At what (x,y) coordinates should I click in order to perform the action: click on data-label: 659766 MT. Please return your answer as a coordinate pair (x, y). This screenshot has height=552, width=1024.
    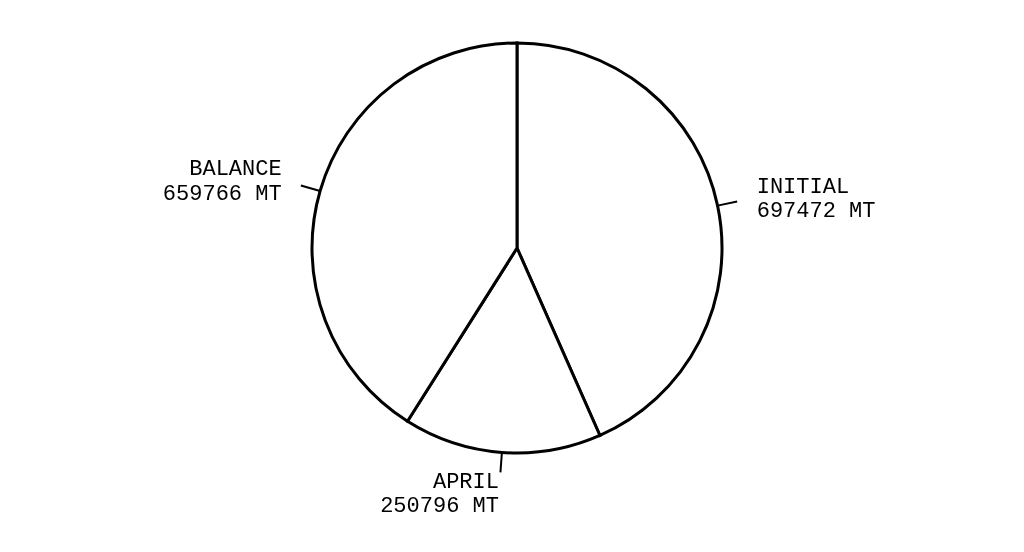
    Looking at the image, I should click on (222, 194).